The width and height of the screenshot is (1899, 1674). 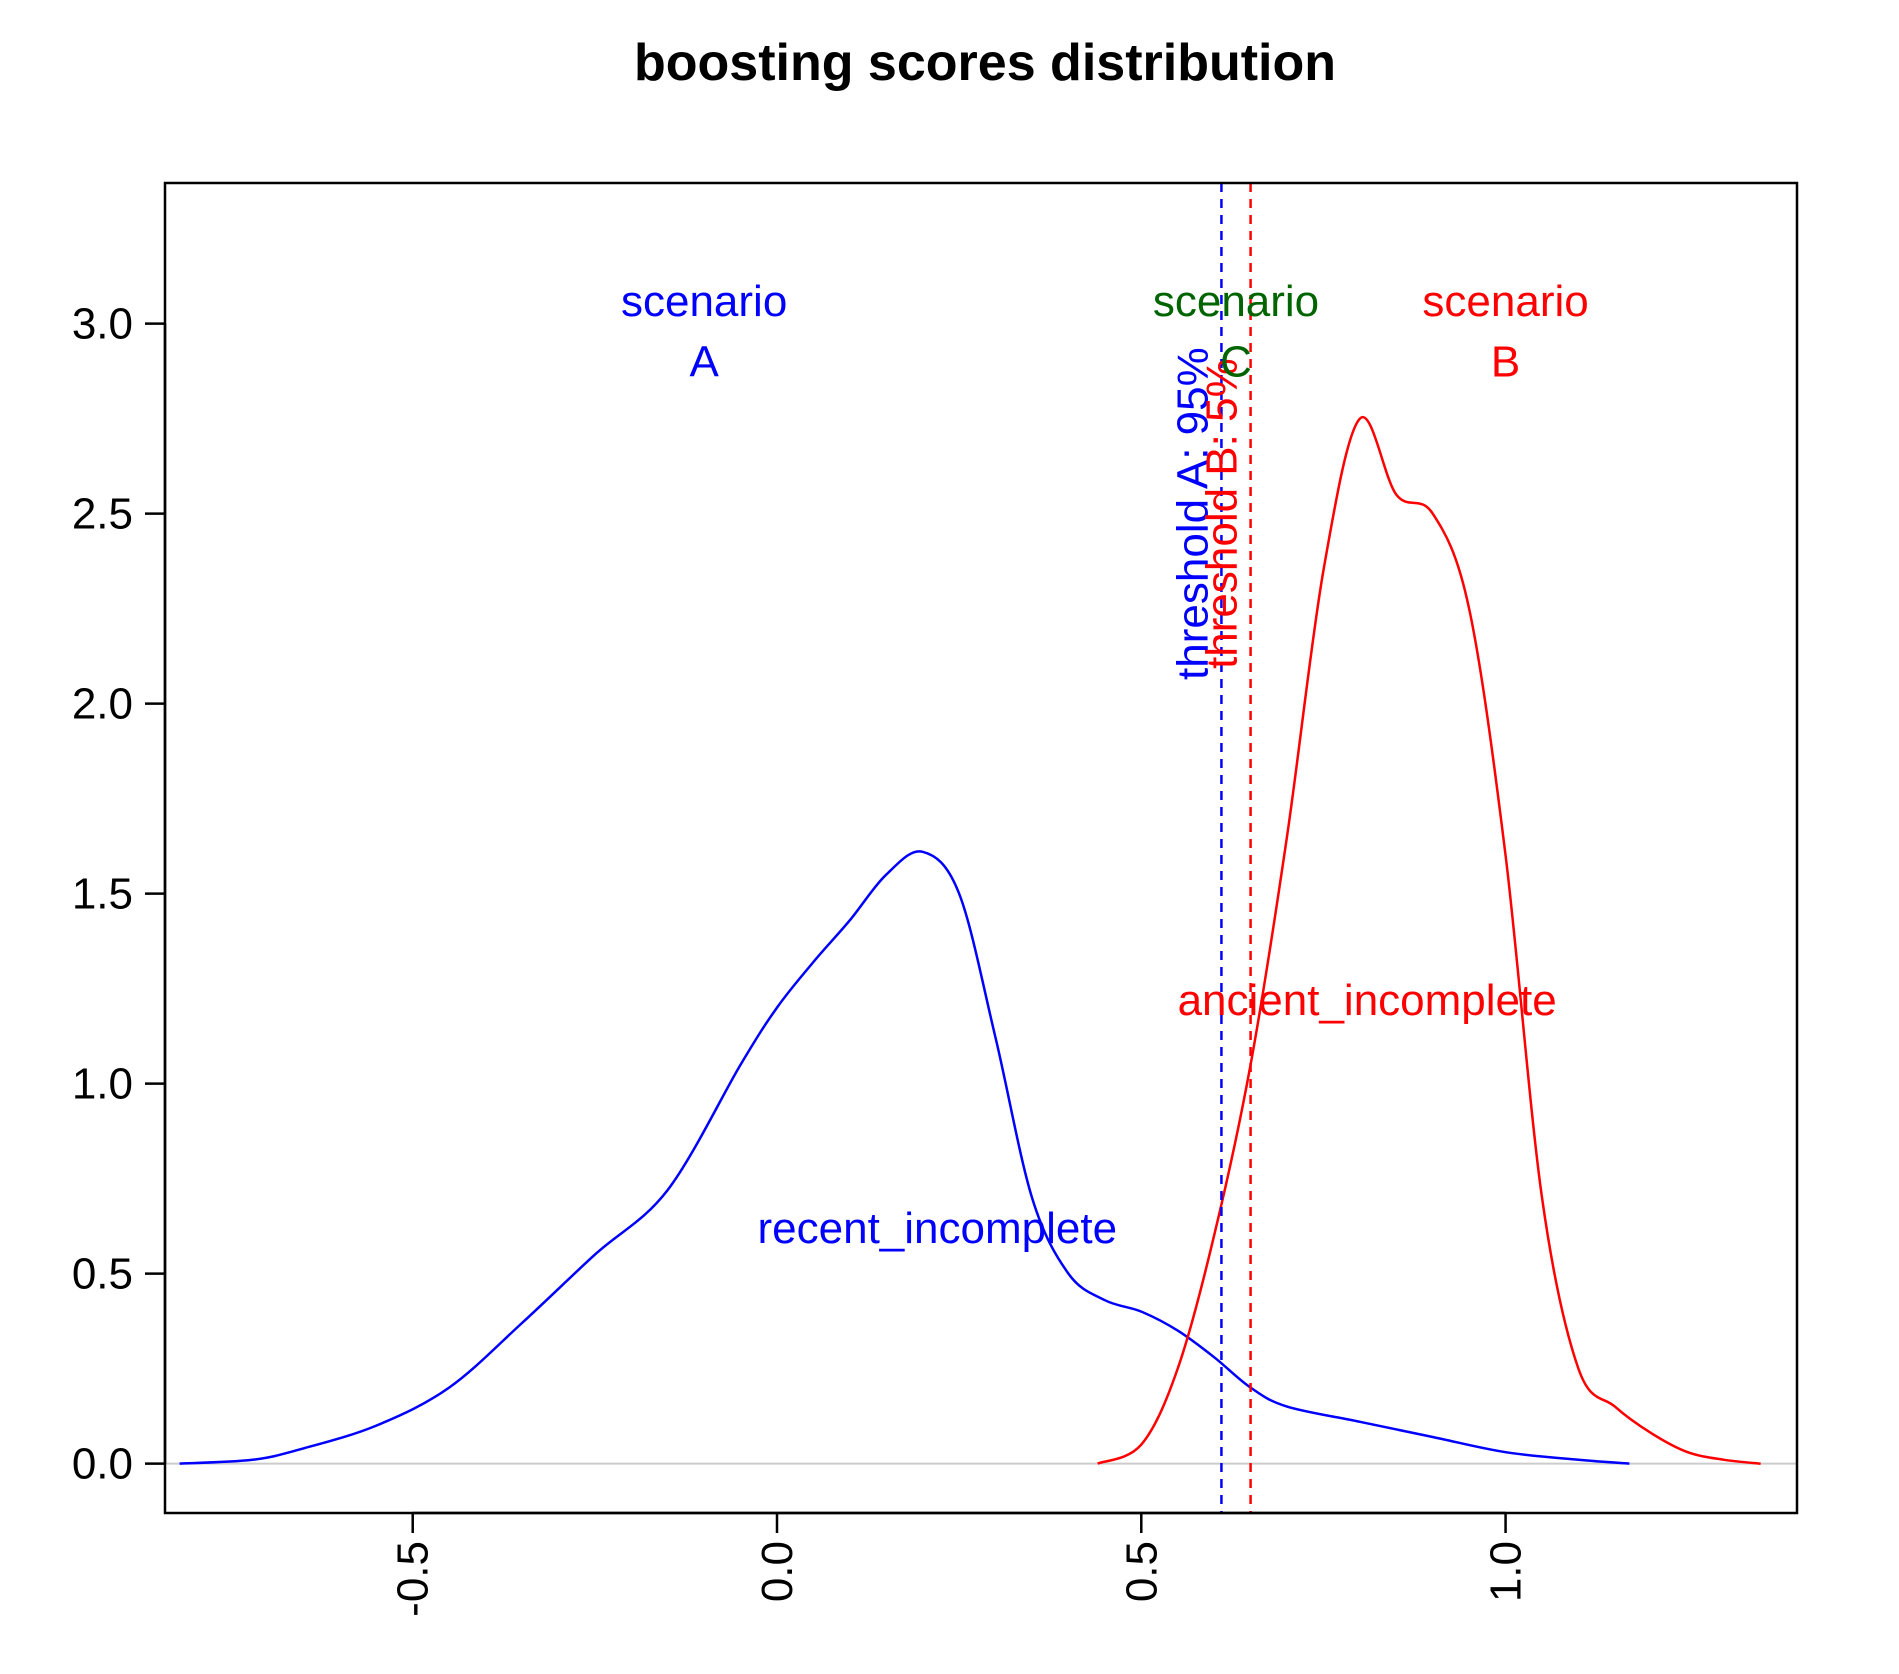 What do you see at coordinates (1210, 848) in the screenshot?
I see `threshold-lines: threshold A: 95%threshold B: 5%` at bounding box center [1210, 848].